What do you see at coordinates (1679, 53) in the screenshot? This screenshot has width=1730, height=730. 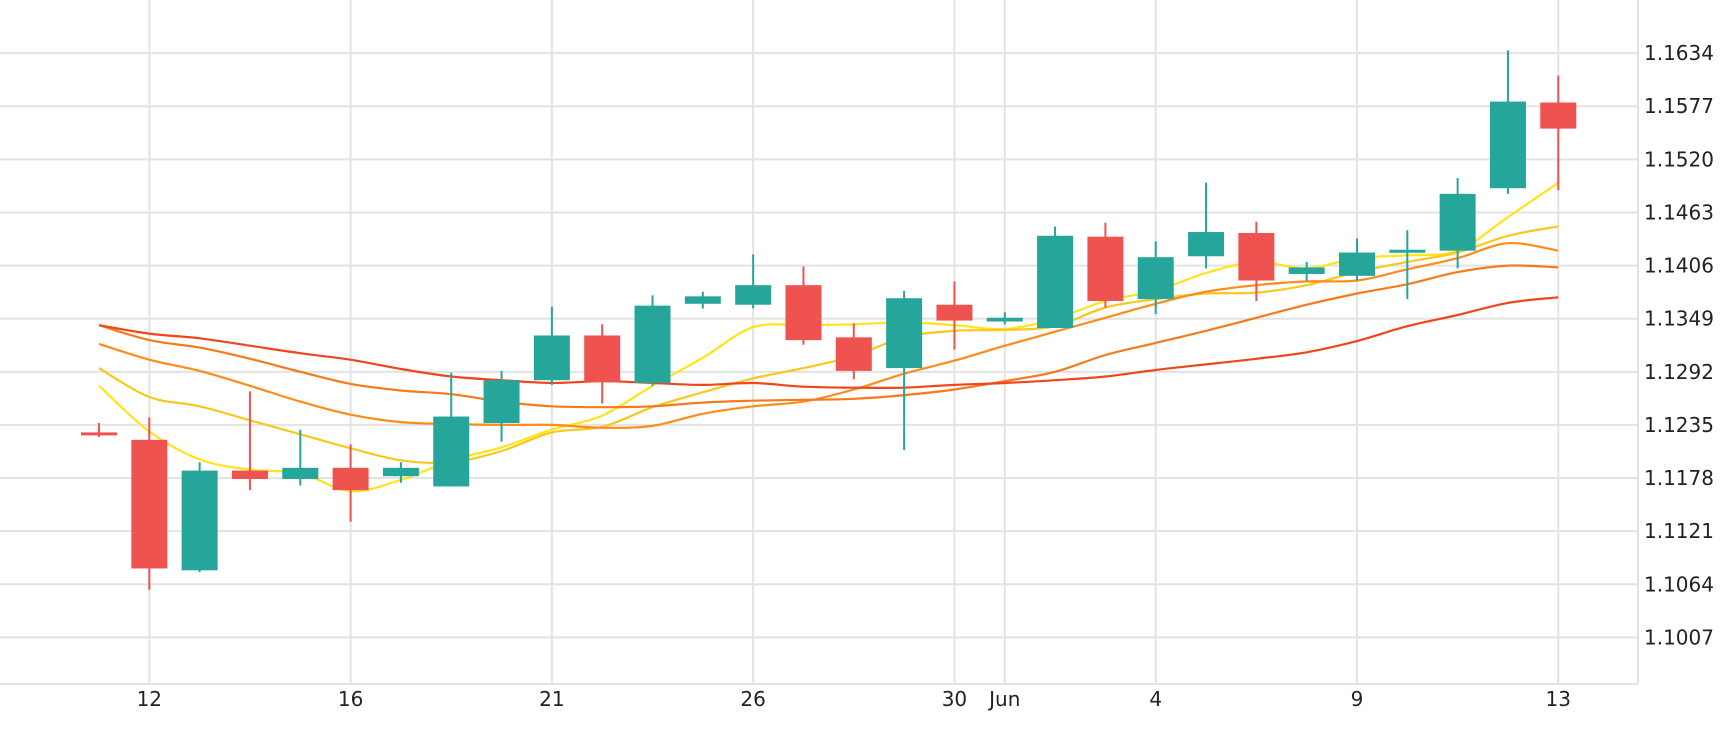 I see `y-tick-label: 1.1634` at bounding box center [1679, 53].